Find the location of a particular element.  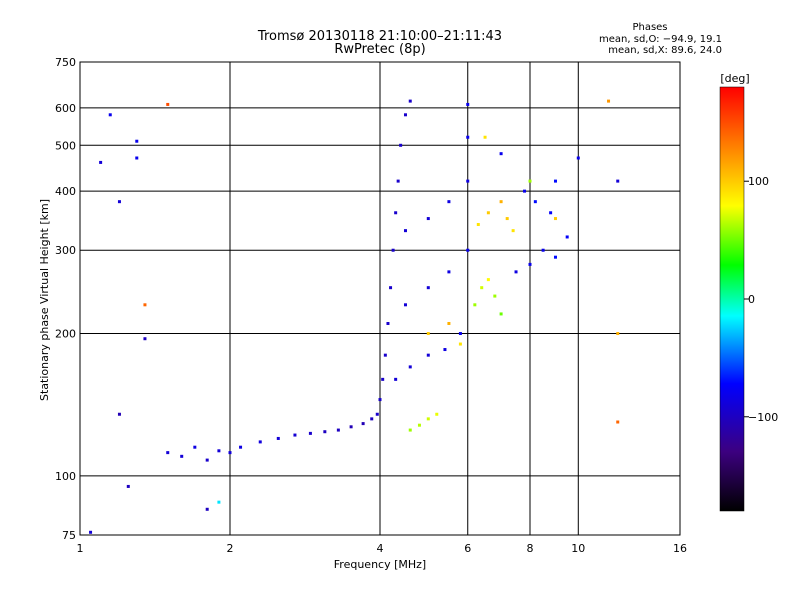

x-tick-label: 4 is located at coordinates (380, 548).